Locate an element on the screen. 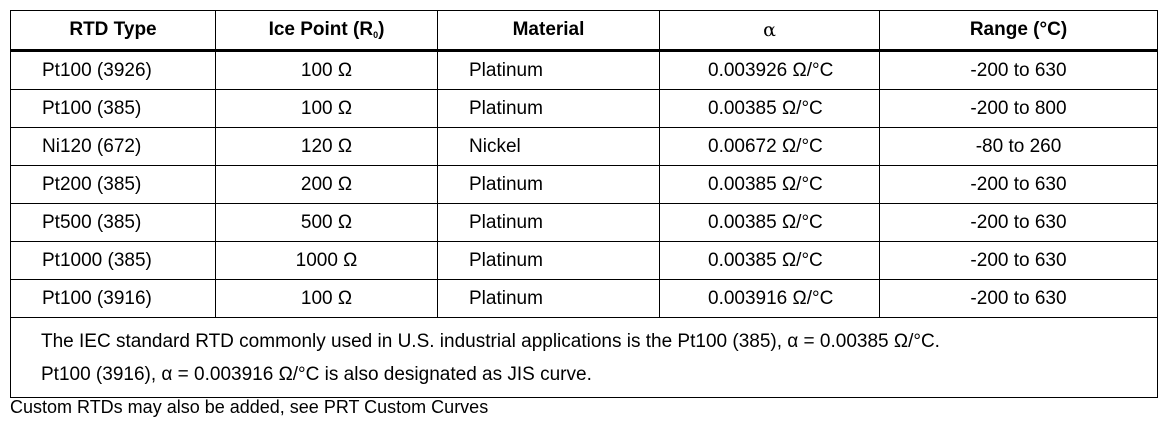 Image resolution: width=1162 pixels, height=422 pixels. cell-alpha: 0.00672 Ω/°C is located at coordinates (769, 146).